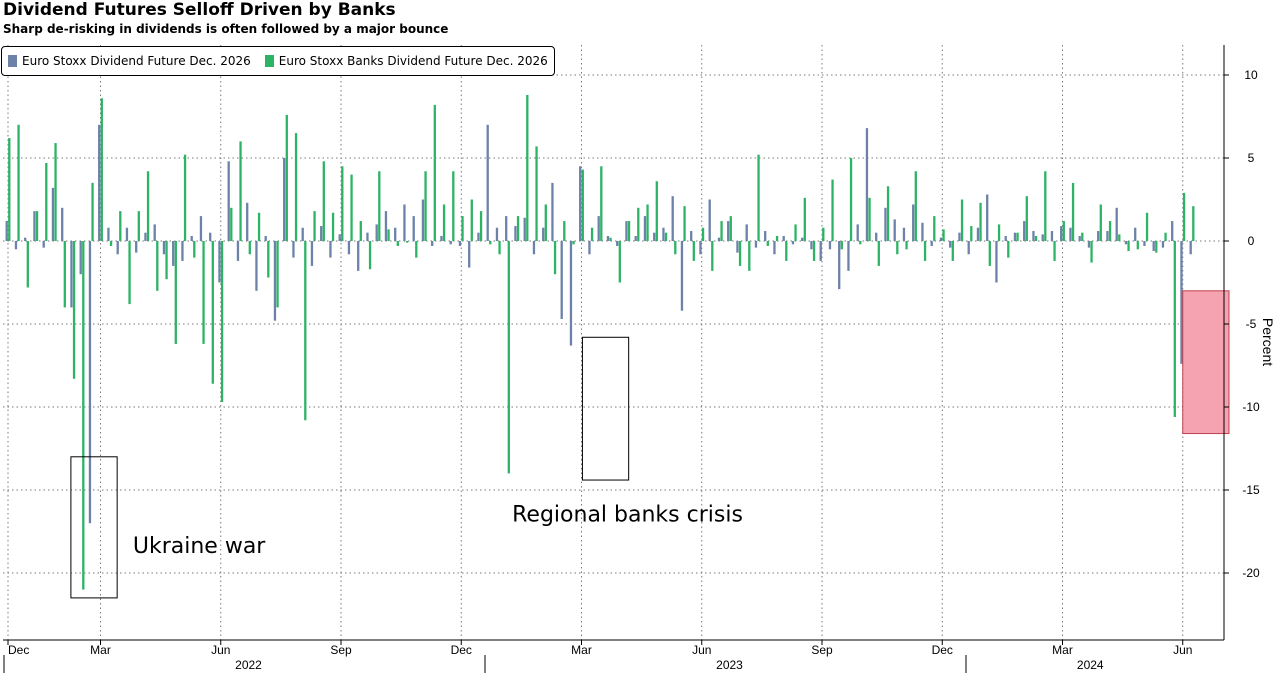 Image resolution: width=1280 pixels, height=675 pixels. What do you see at coordinates (129, 61) in the screenshot?
I see `legend-item-dividend-future: Euro Stoxx Dividend Future Dec. 2026` at bounding box center [129, 61].